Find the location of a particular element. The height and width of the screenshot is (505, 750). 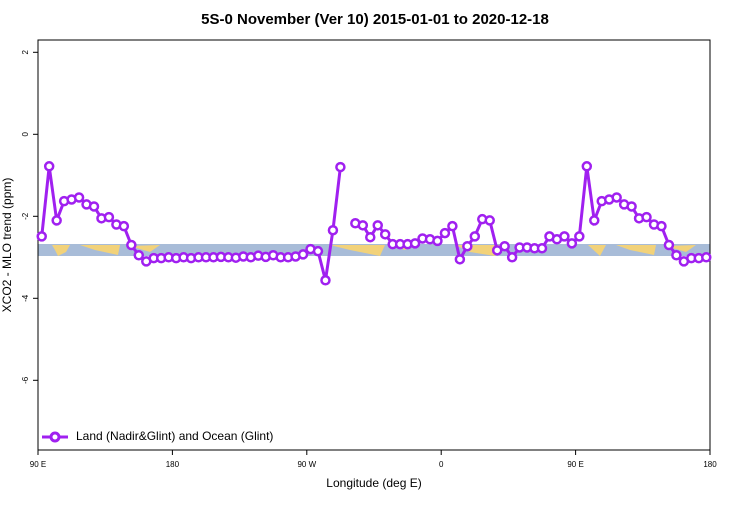

legend: Land (Nadir&Glint) and Ocean (Glint) is located at coordinates (157, 436).